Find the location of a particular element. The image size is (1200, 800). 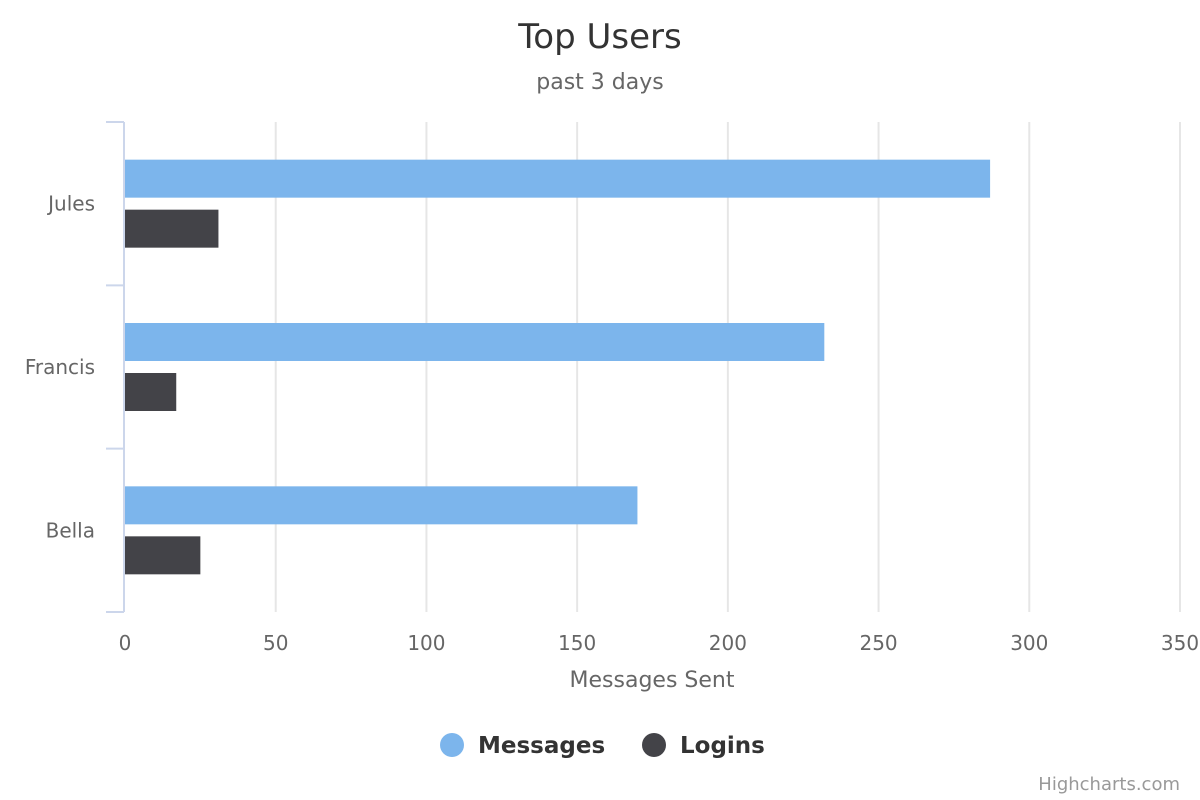

chart-subtitle: past 3 days is located at coordinates (599, 82).